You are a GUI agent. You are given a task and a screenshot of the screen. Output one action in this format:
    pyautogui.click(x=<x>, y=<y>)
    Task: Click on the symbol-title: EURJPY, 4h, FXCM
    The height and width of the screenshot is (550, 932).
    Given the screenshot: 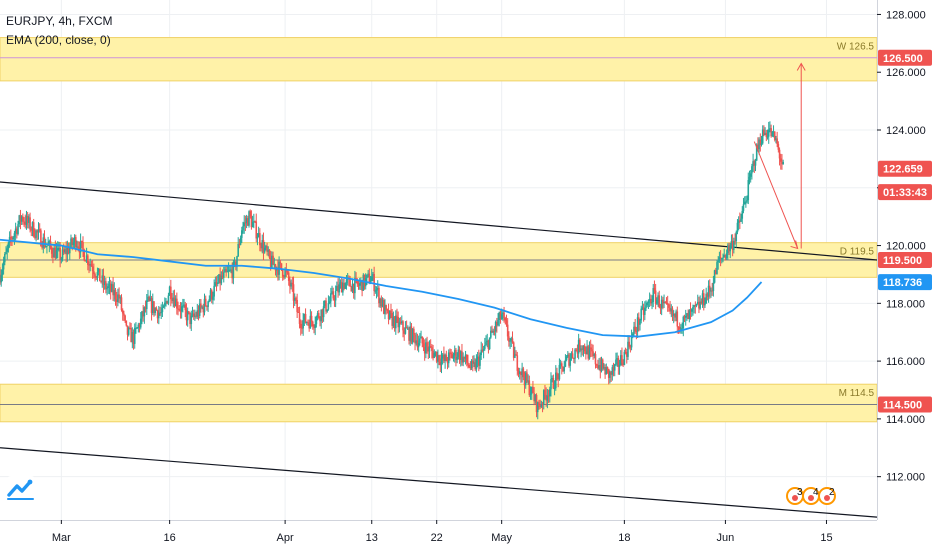 What is the action you would take?
    pyautogui.click(x=59, y=21)
    